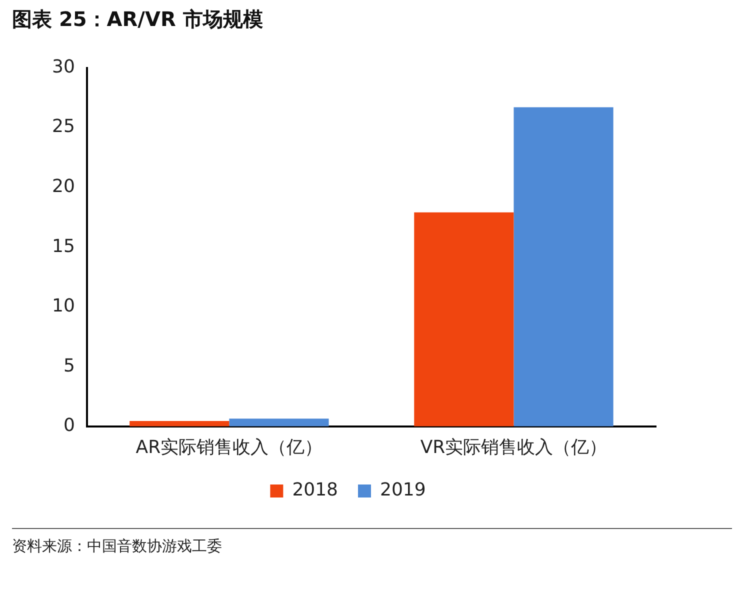 The width and height of the screenshot is (746, 604). I want to click on y-tick-label: 15, so click(63, 246).